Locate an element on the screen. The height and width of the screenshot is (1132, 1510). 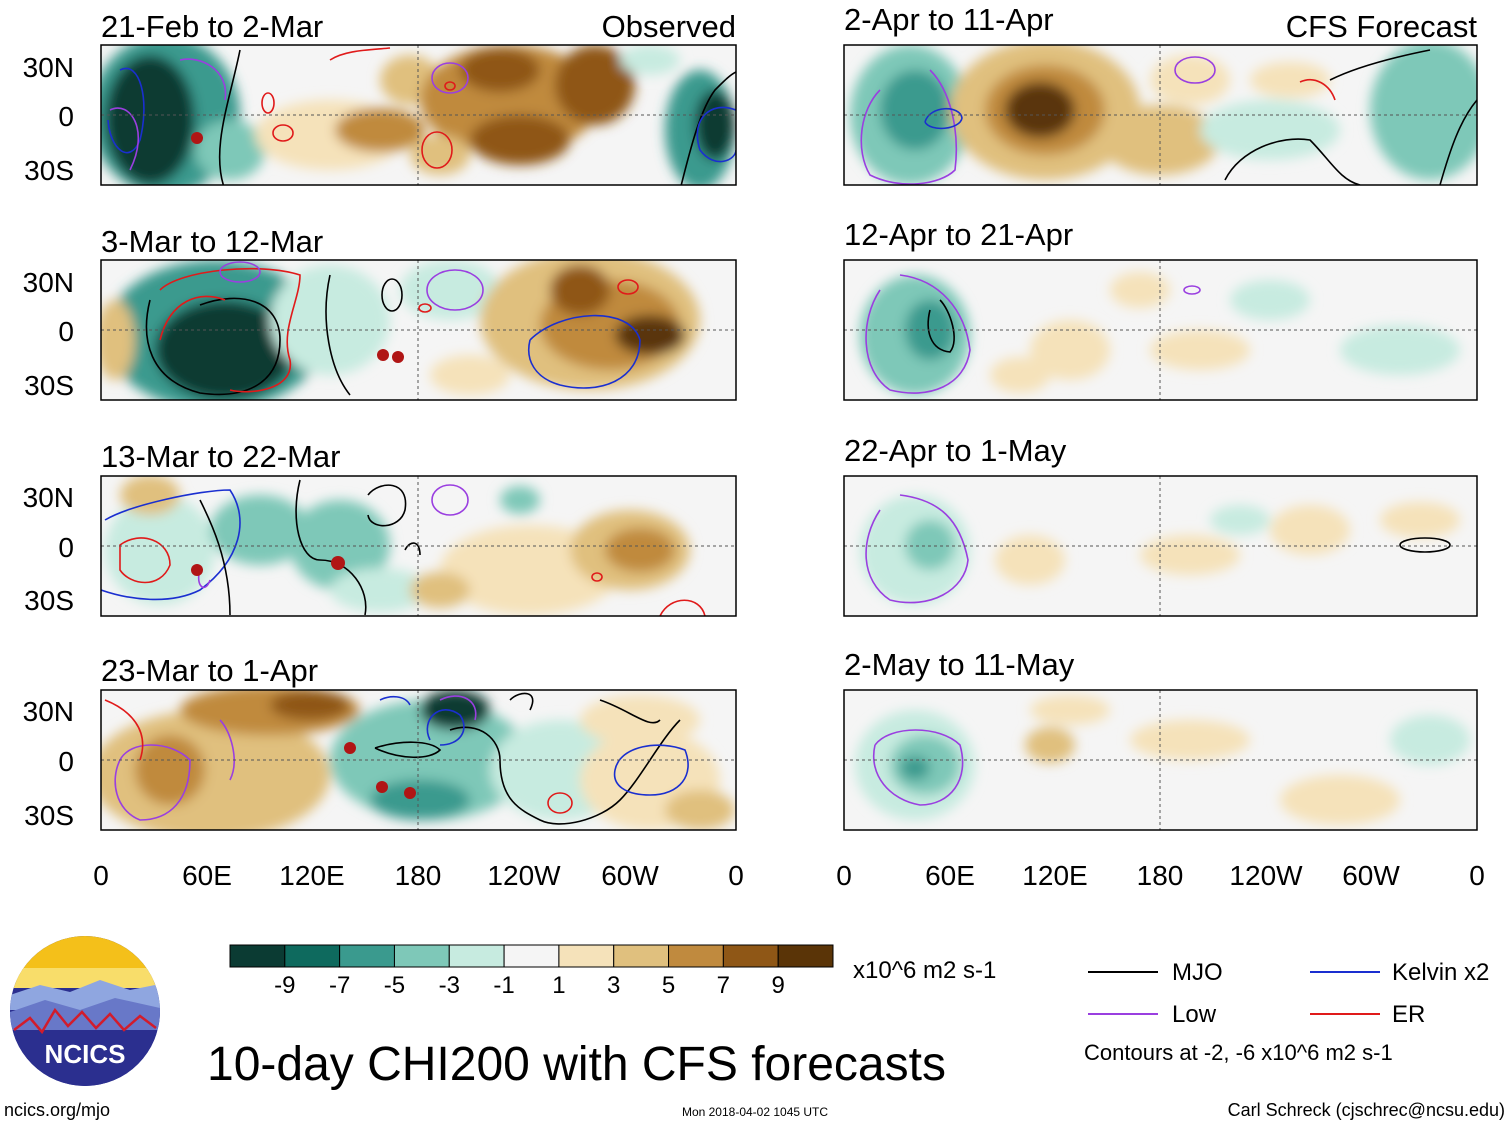
colorbar-tick-label: 9 is located at coordinates (778, 985).